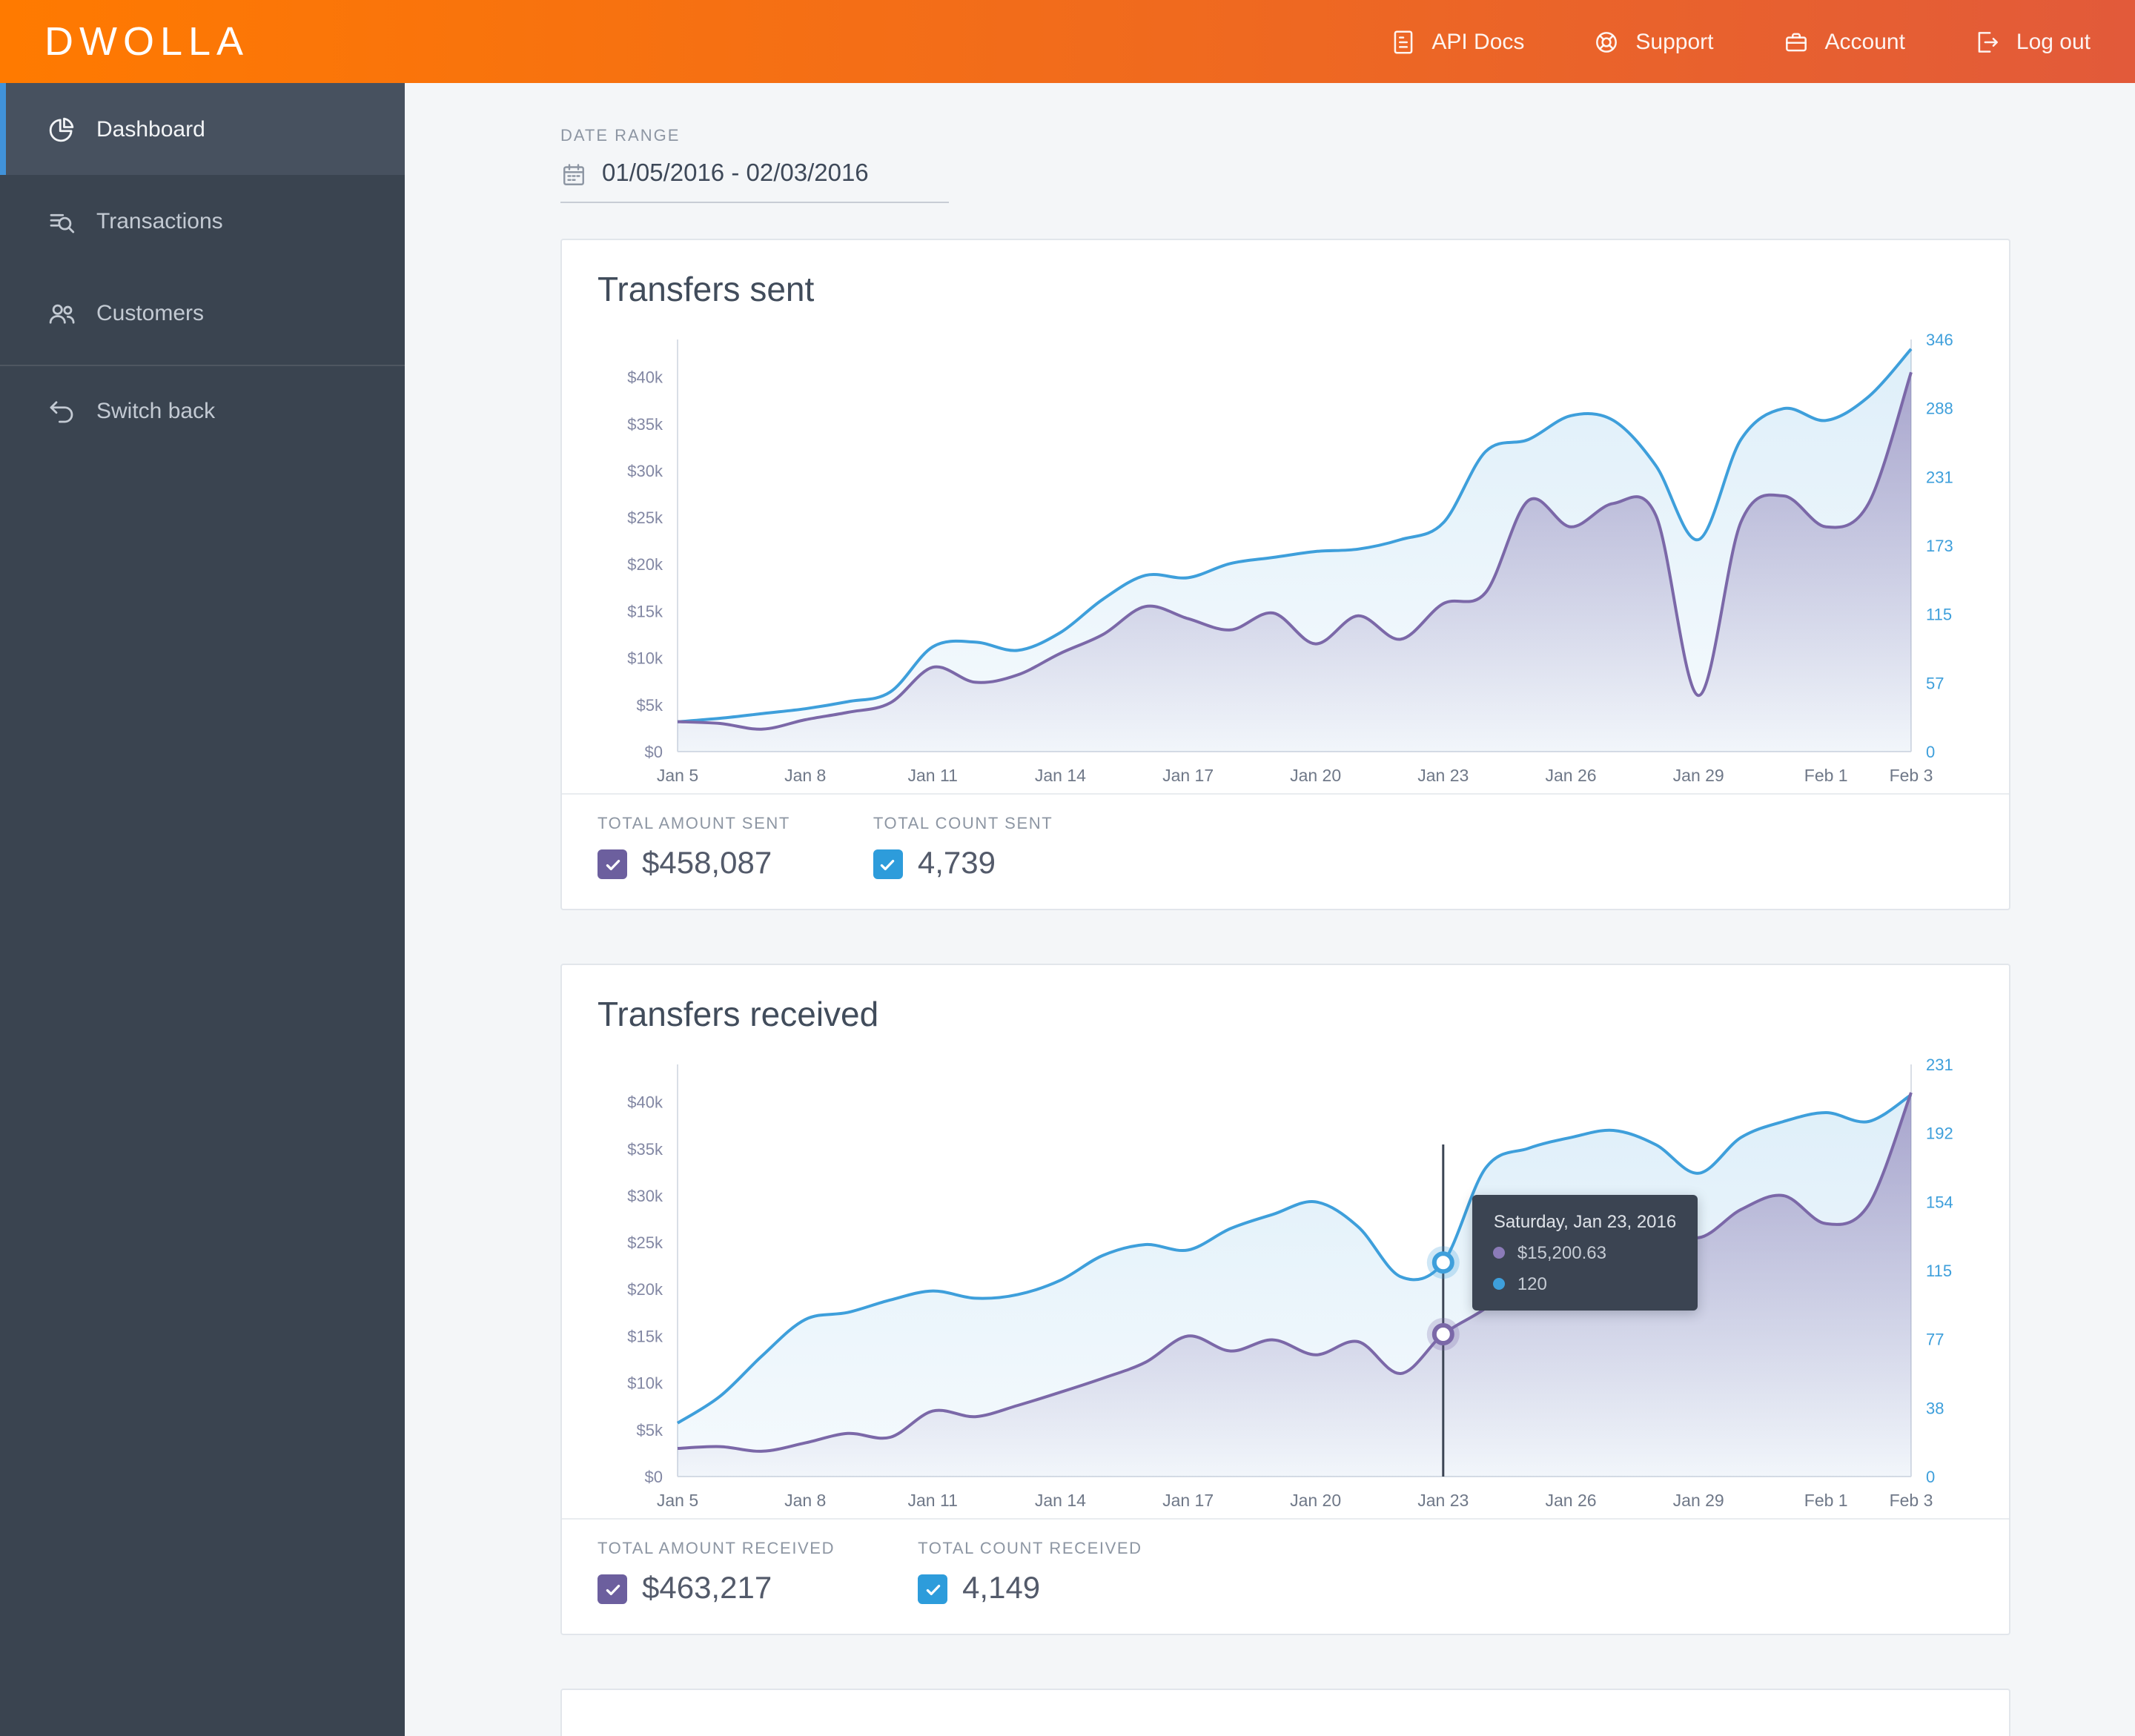  Describe the element at coordinates (1561, 1253) in the screenshot. I see `tooltip-amount-value: $15,200.63` at that location.